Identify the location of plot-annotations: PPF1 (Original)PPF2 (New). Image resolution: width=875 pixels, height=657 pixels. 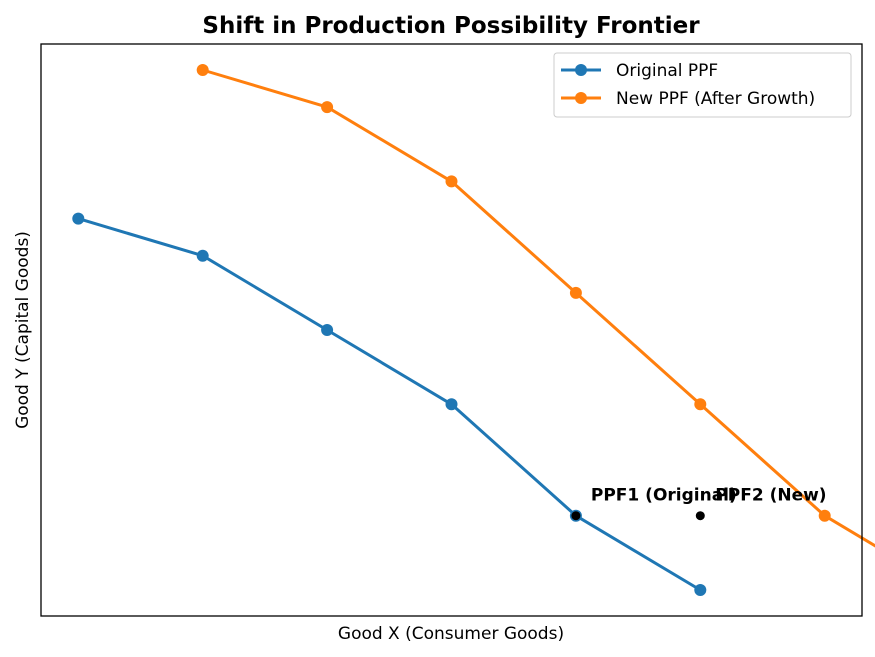
(699, 503).